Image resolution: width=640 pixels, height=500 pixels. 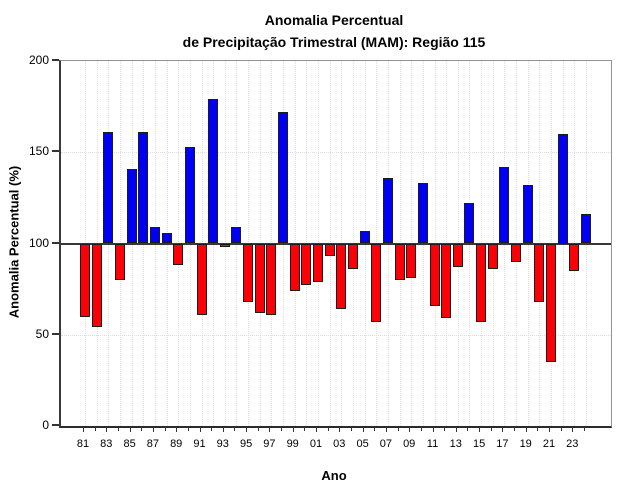 I want to click on x-tick-1999, so click(x=293, y=429).